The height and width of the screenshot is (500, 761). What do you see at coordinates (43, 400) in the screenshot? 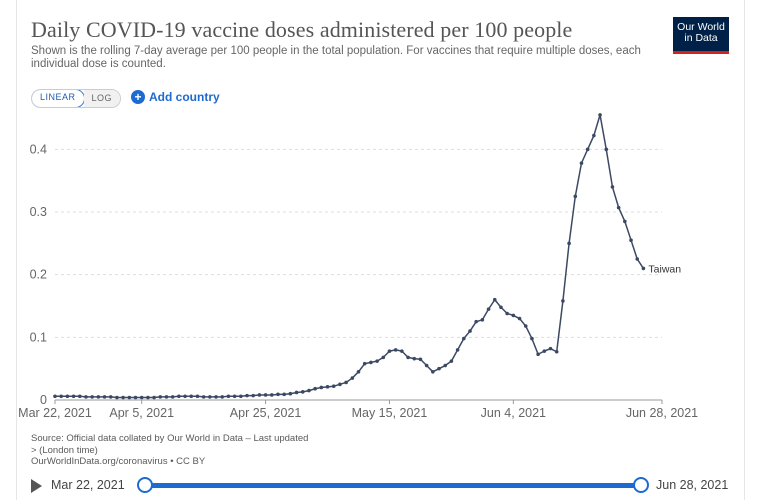
I see `y-tick-label: 0` at bounding box center [43, 400].